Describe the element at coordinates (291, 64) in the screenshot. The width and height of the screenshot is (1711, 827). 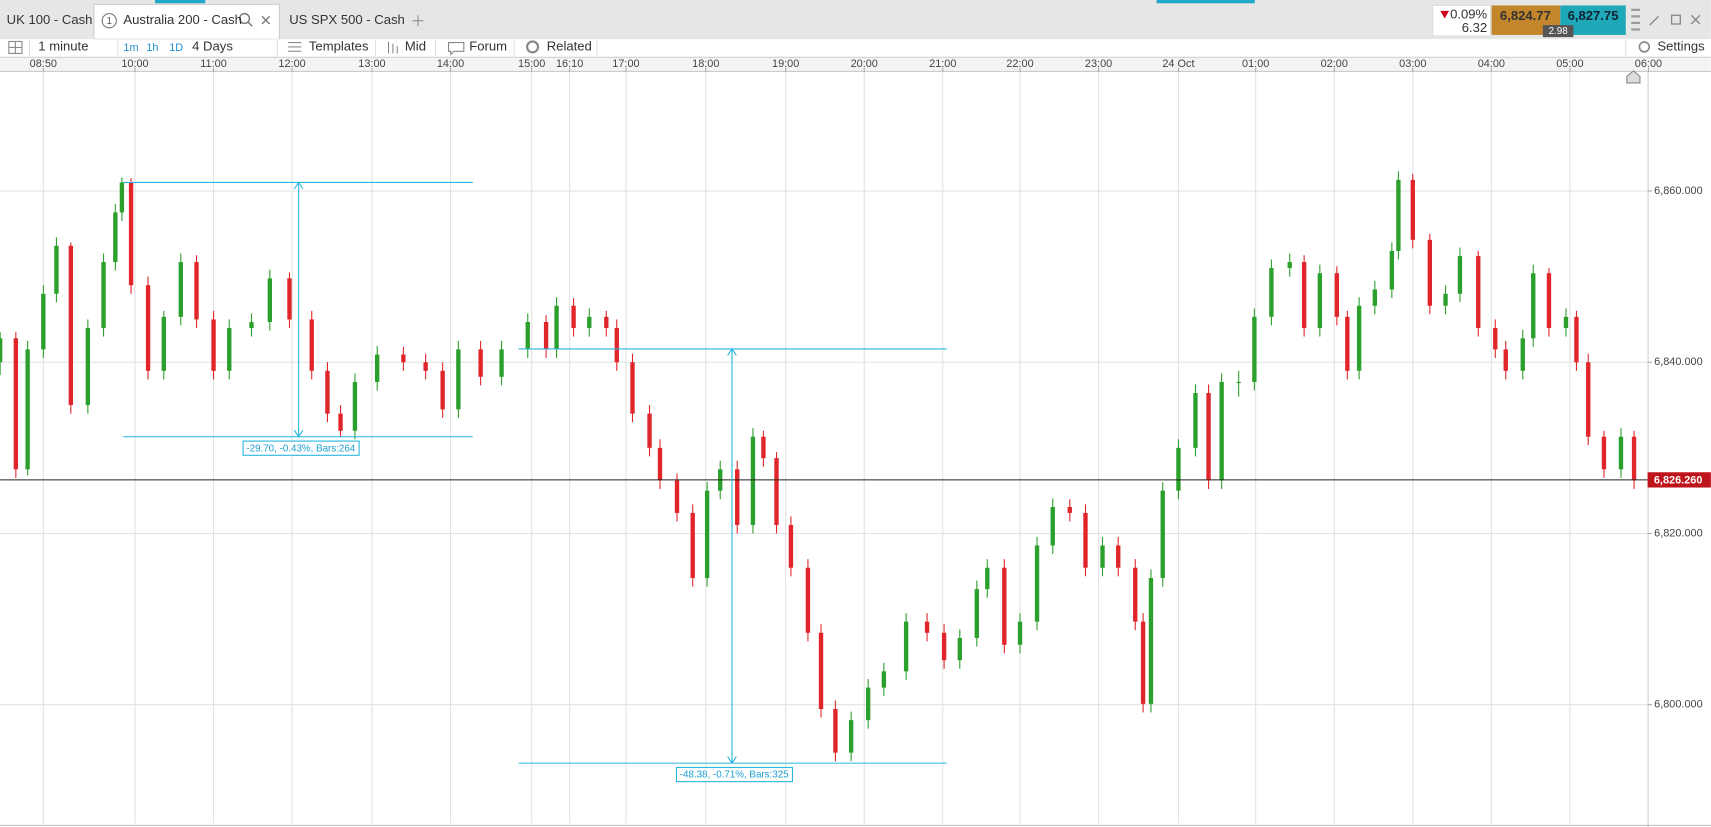
I see `x-tick-label: 12:00` at that location.